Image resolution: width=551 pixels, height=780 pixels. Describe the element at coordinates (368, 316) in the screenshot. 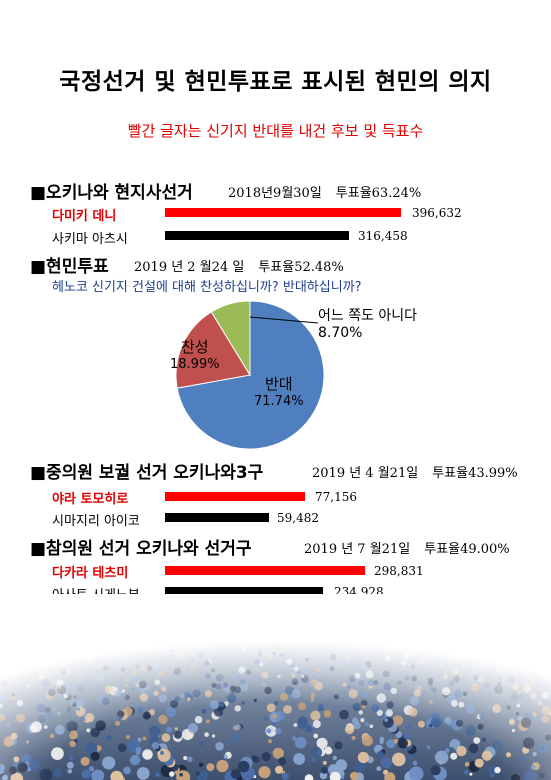

I see `pie-label-neither-text: 어느 쪽도 아니다` at that location.